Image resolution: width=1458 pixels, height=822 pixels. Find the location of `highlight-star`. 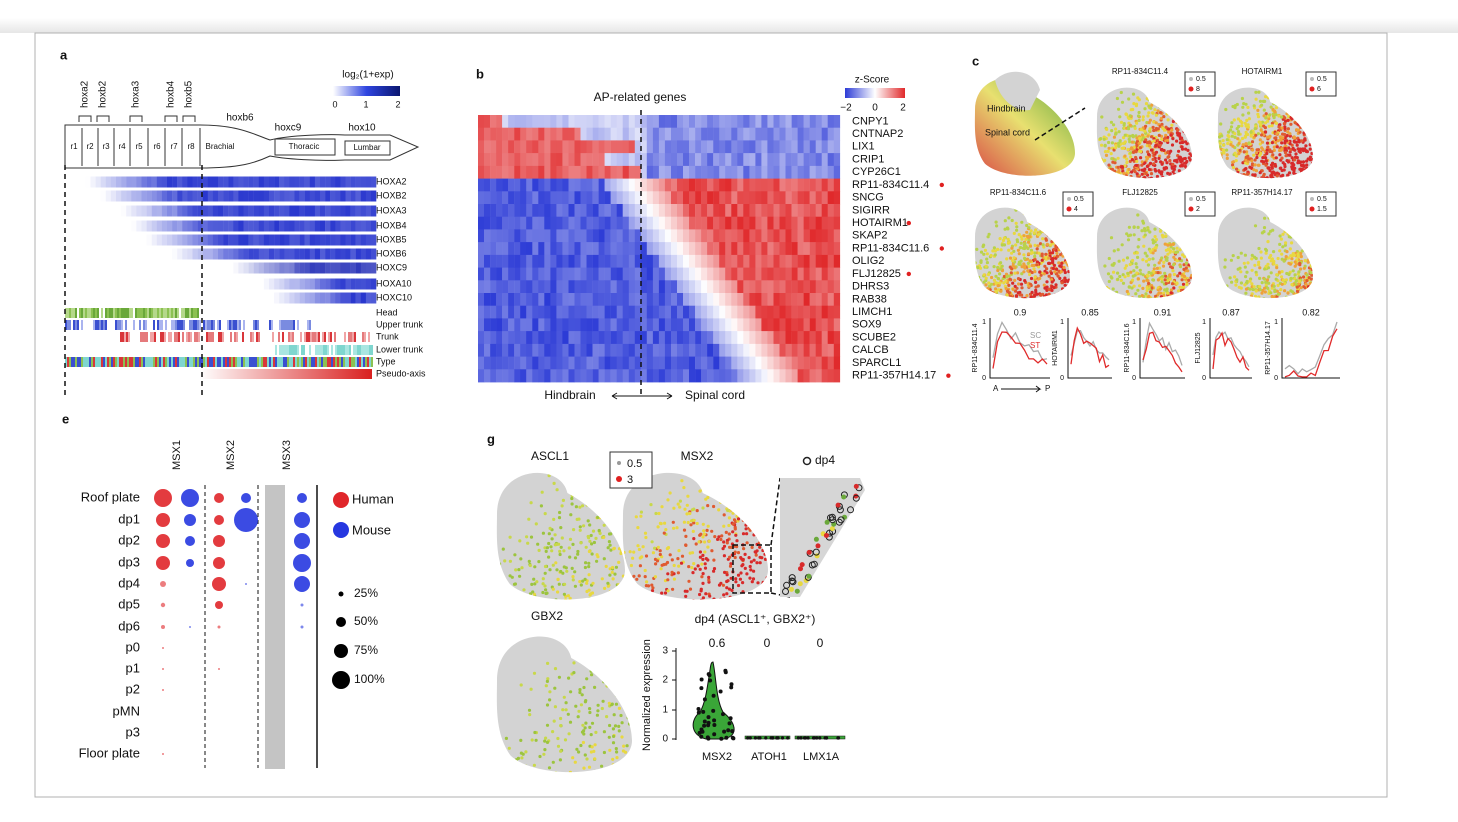

highlight-star is located at coordinates (908, 274).